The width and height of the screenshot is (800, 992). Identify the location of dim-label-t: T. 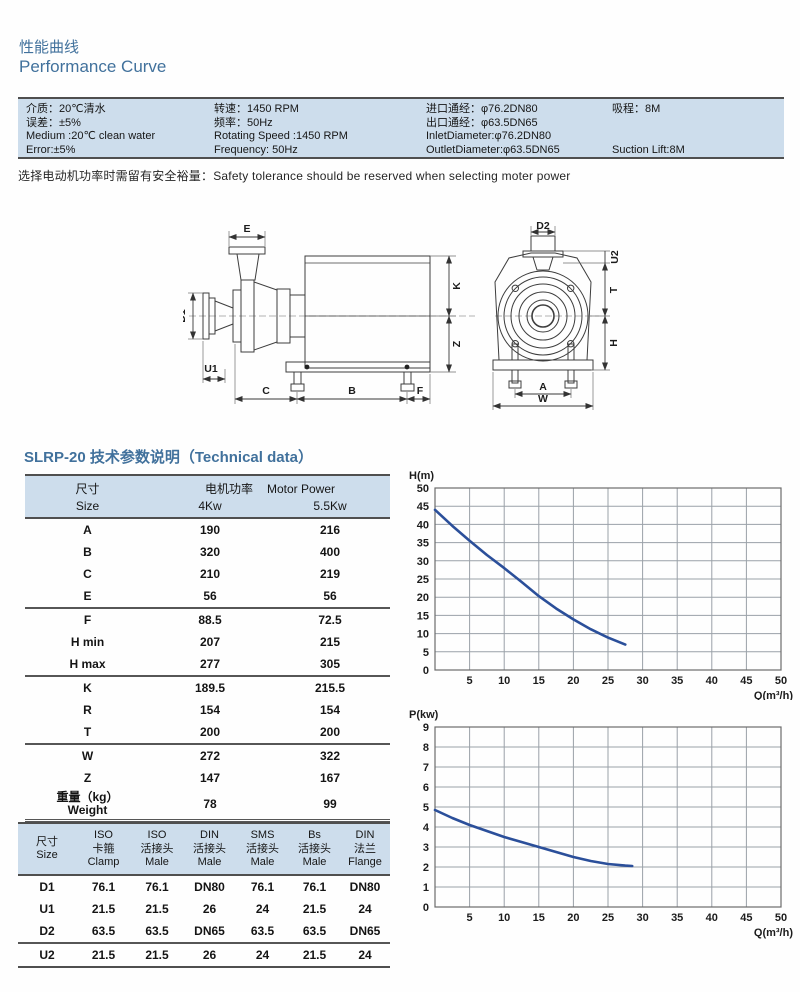
(614, 289).